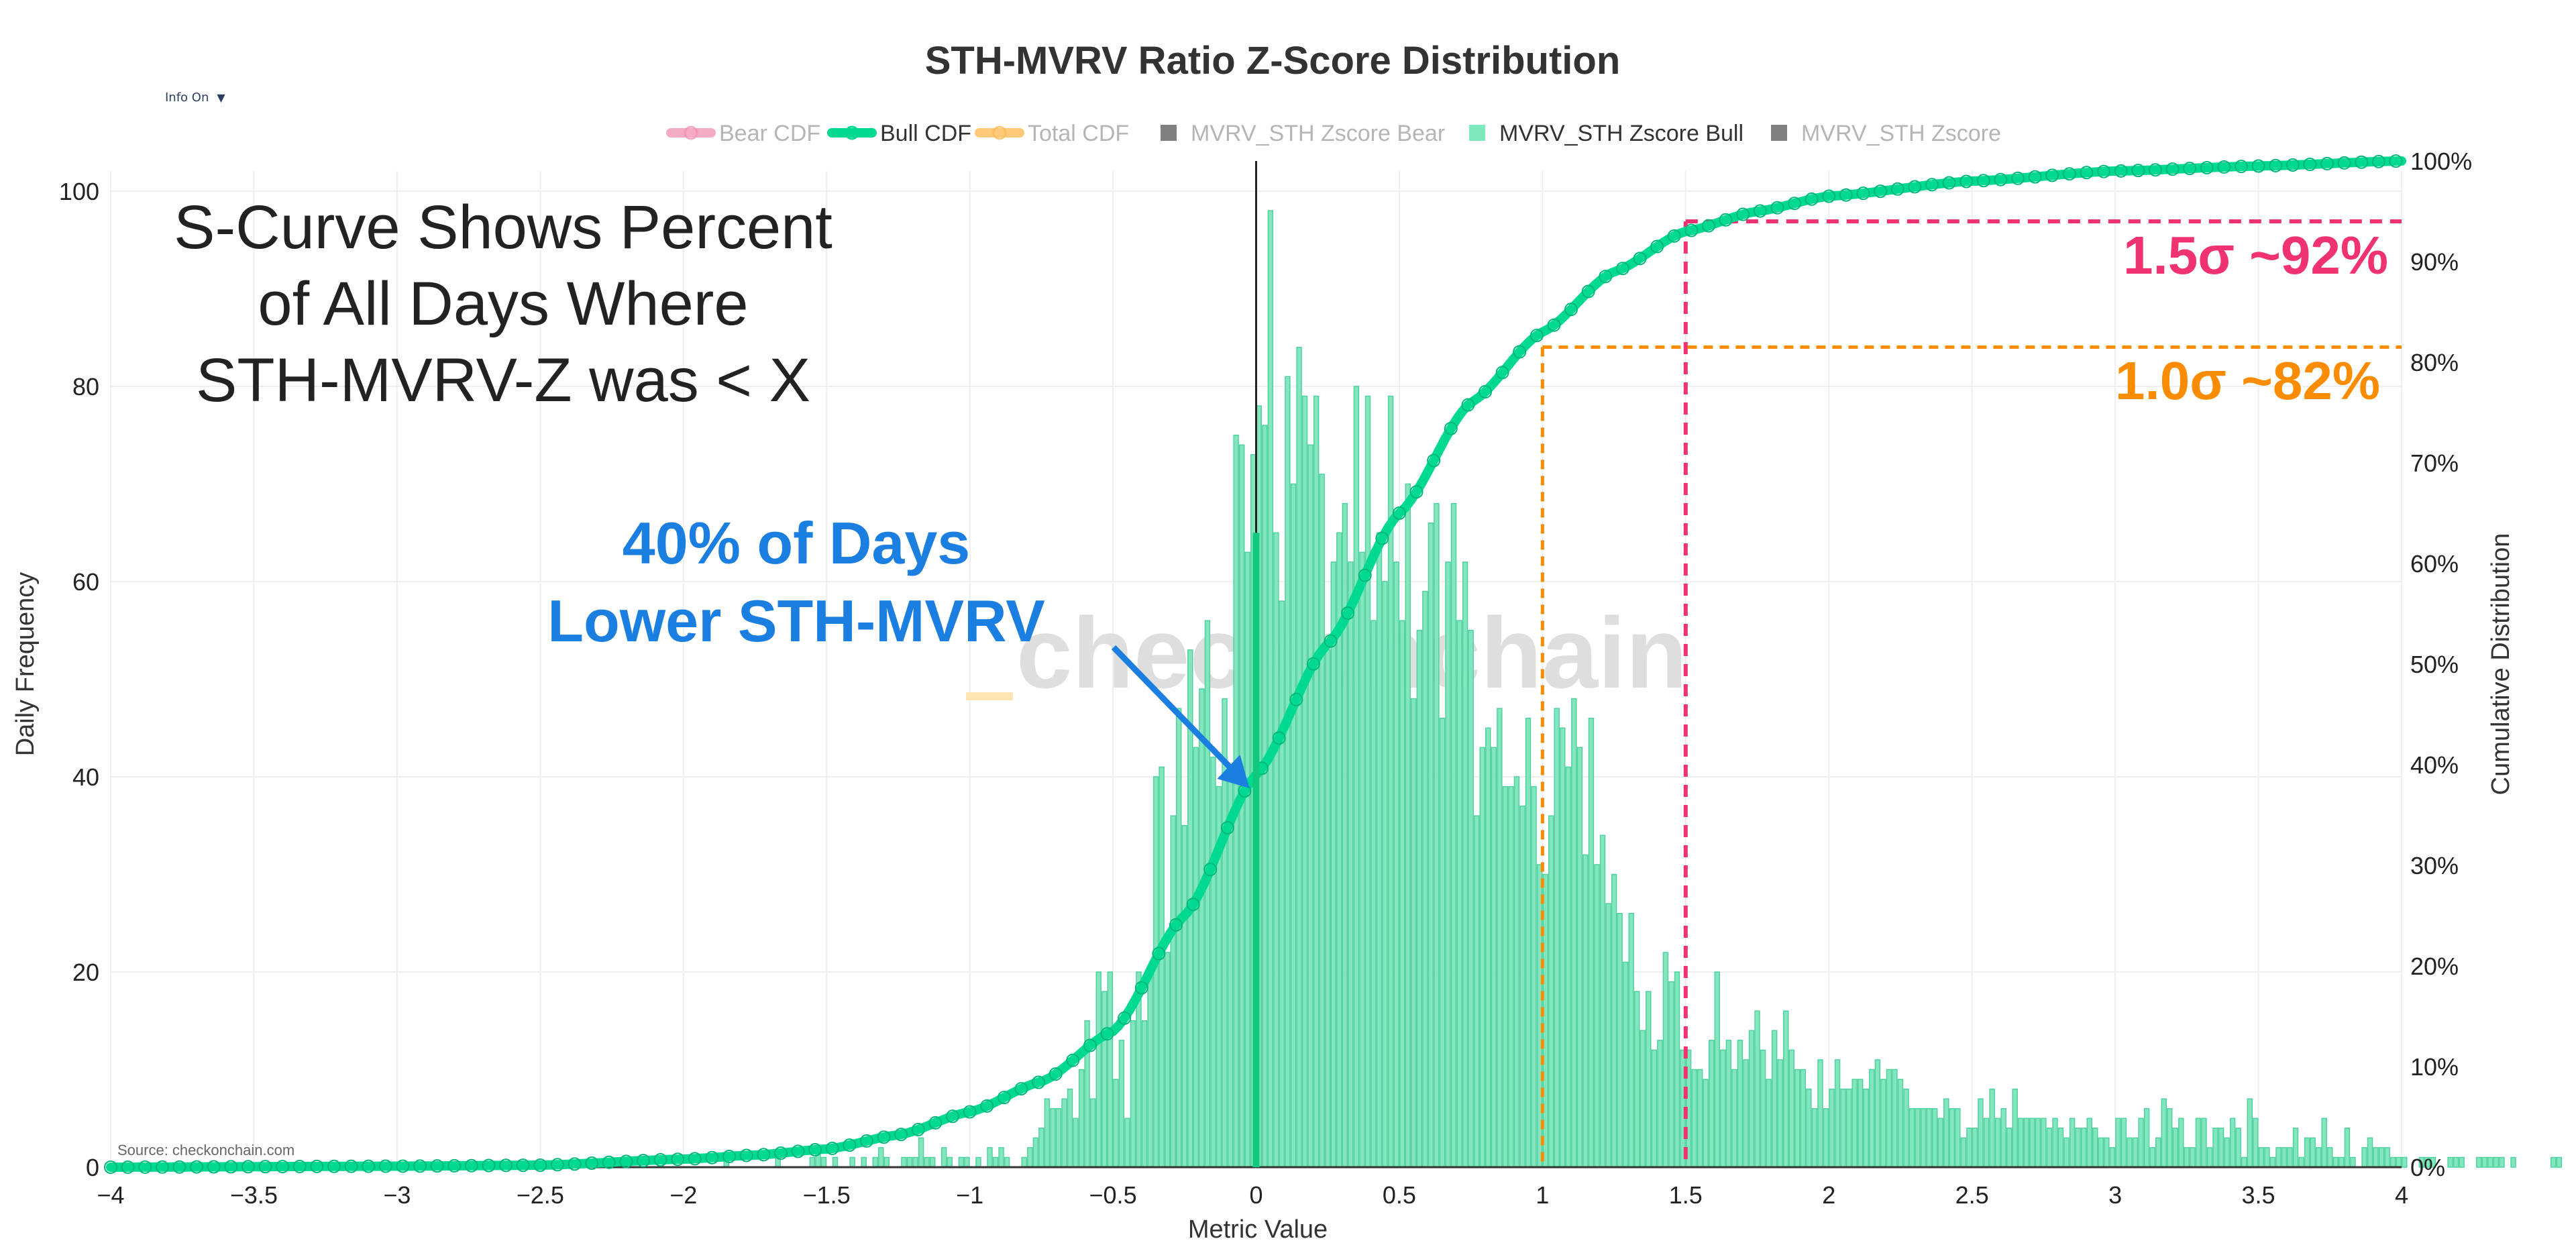  I want to click on y-axis-title: Daily Frequency, so click(25, 664).